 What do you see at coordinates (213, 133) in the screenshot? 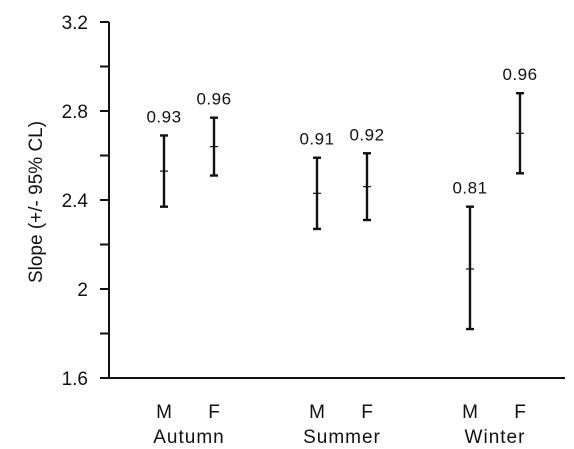
I see `error-bar-autumn-f: 0.96` at bounding box center [213, 133].